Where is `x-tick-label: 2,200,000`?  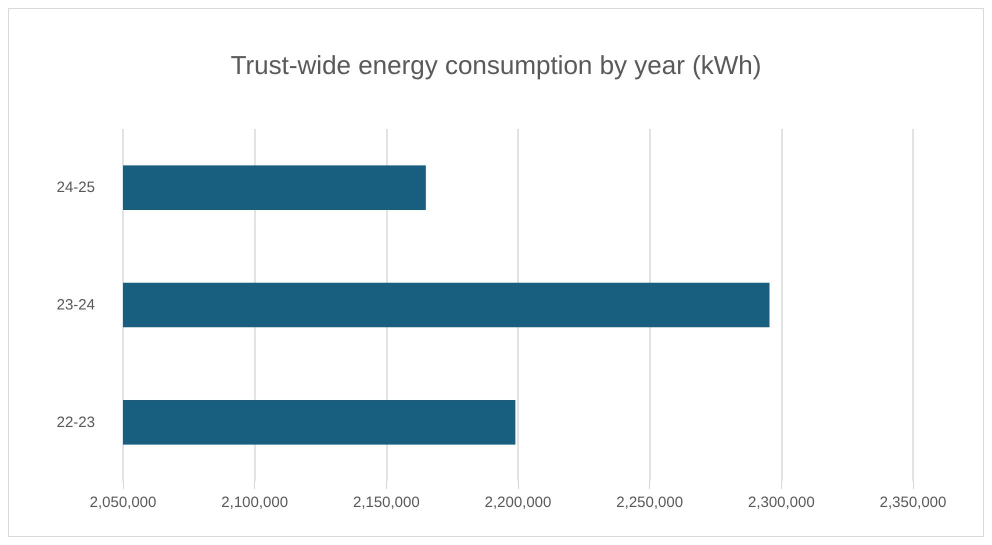 x-tick-label: 2,200,000 is located at coordinates (518, 502).